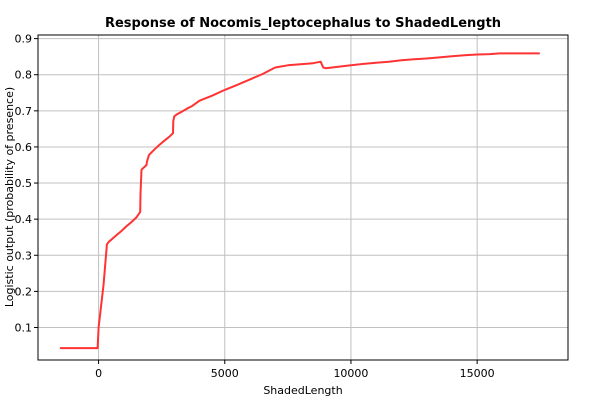 The height and width of the screenshot is (400, 600). Describe the element at coordinates (24, 39) in the screenshot. I see `y-tick-label: 0.9` at that location.